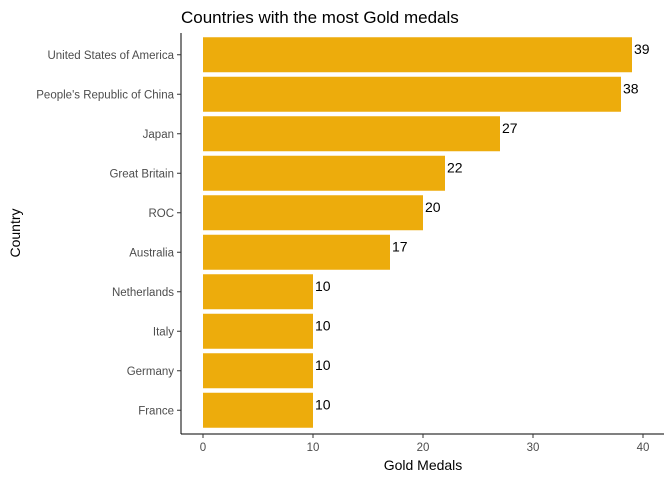 The image size is (672, 480). Describe the element at coordinates (151, 372) in the screenshot. I see `y-tick-label: Germany` at that location.